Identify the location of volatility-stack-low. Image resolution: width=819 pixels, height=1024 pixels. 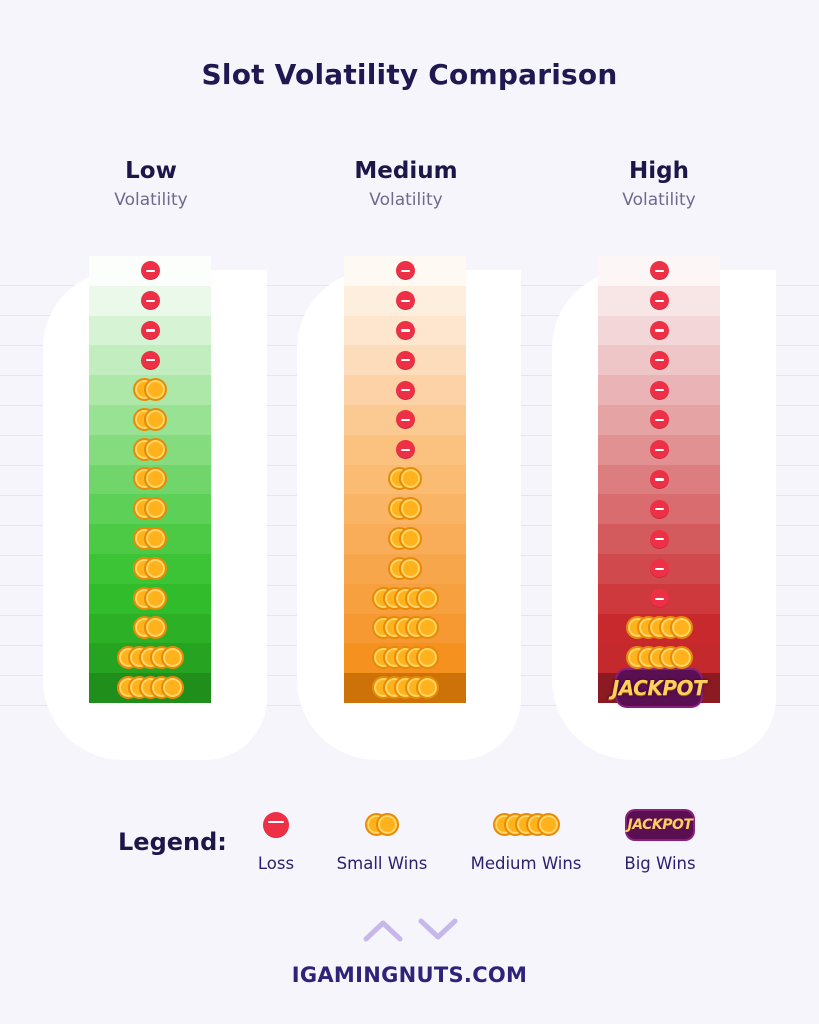
(150, 479).